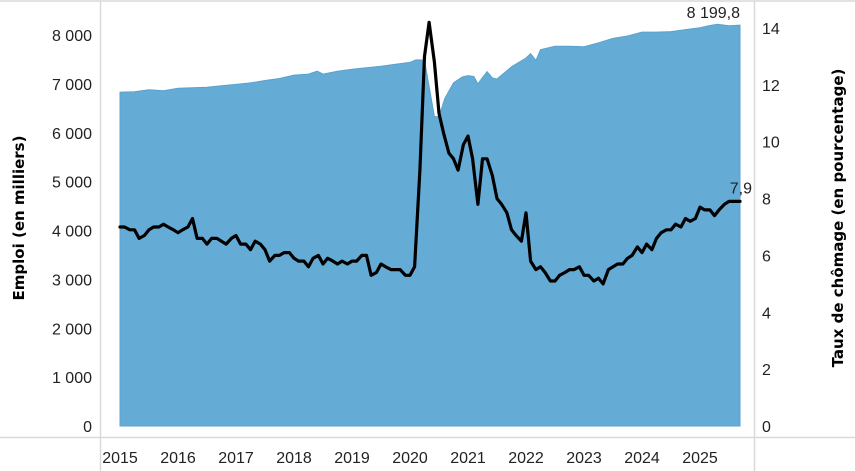  I want to click on left-axis-title: Emploi (en milliers), so click(19, 218).